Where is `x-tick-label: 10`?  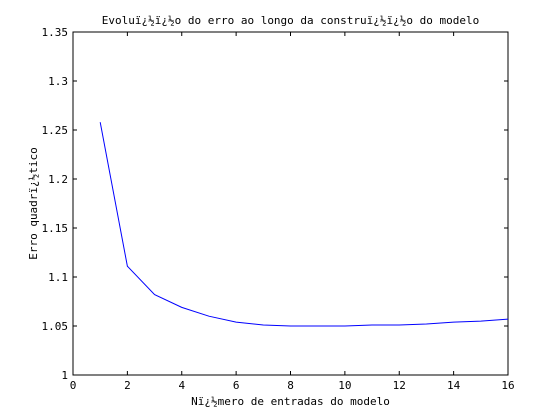
x-tick-label: 10 is located at coordinates (344, 385).